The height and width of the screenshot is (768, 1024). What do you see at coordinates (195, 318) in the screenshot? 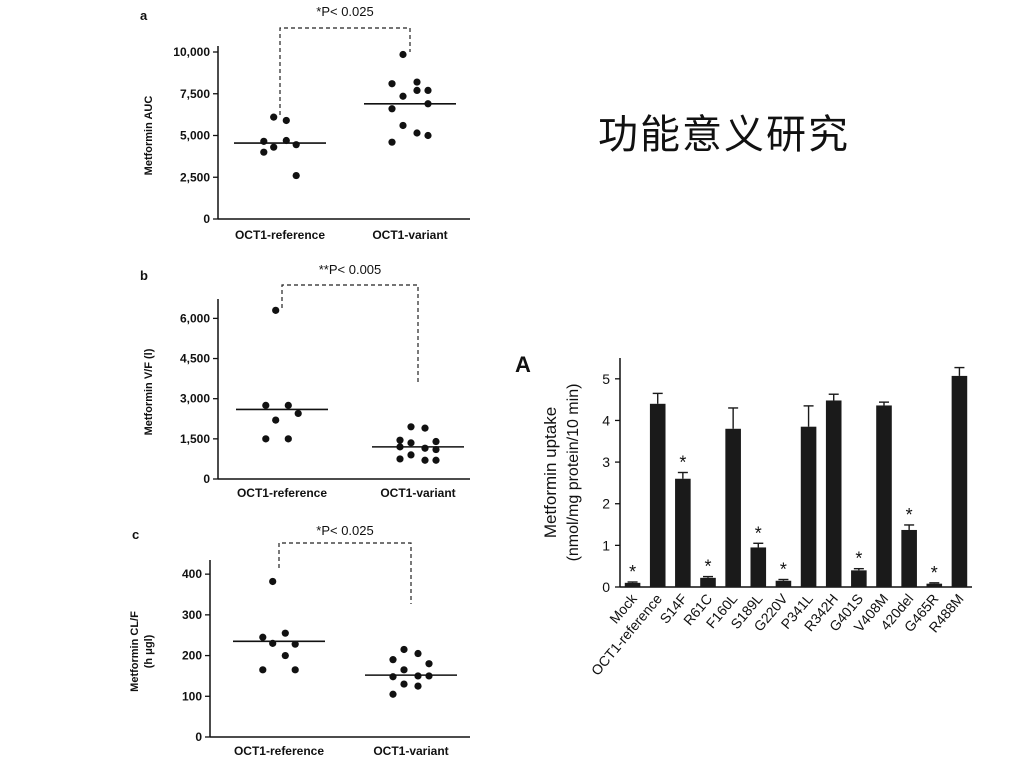
I see `y-tick-label: 6,000` at bounding box center [195, 318].